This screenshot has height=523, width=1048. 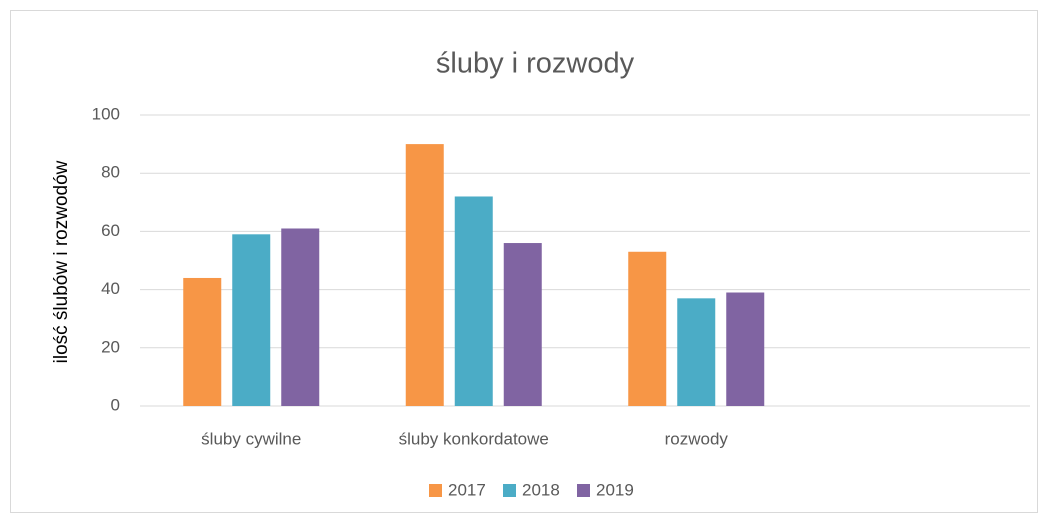 I want to click on legend-label: 2017, so click(x=467, y=489).